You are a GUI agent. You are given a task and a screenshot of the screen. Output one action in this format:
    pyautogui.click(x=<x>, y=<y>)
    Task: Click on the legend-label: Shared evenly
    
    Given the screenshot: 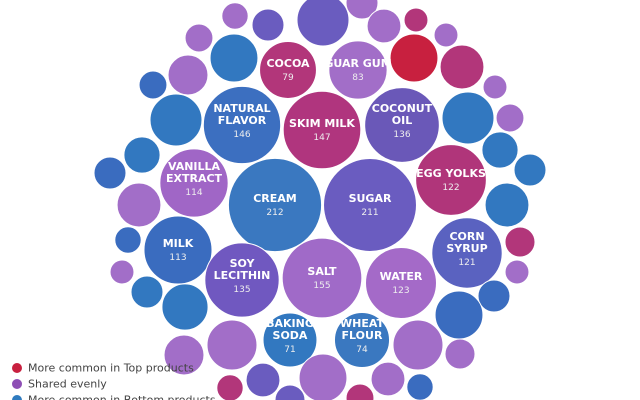 What is the action you would take?
    pyautogui.click(x=67, y=384)
    